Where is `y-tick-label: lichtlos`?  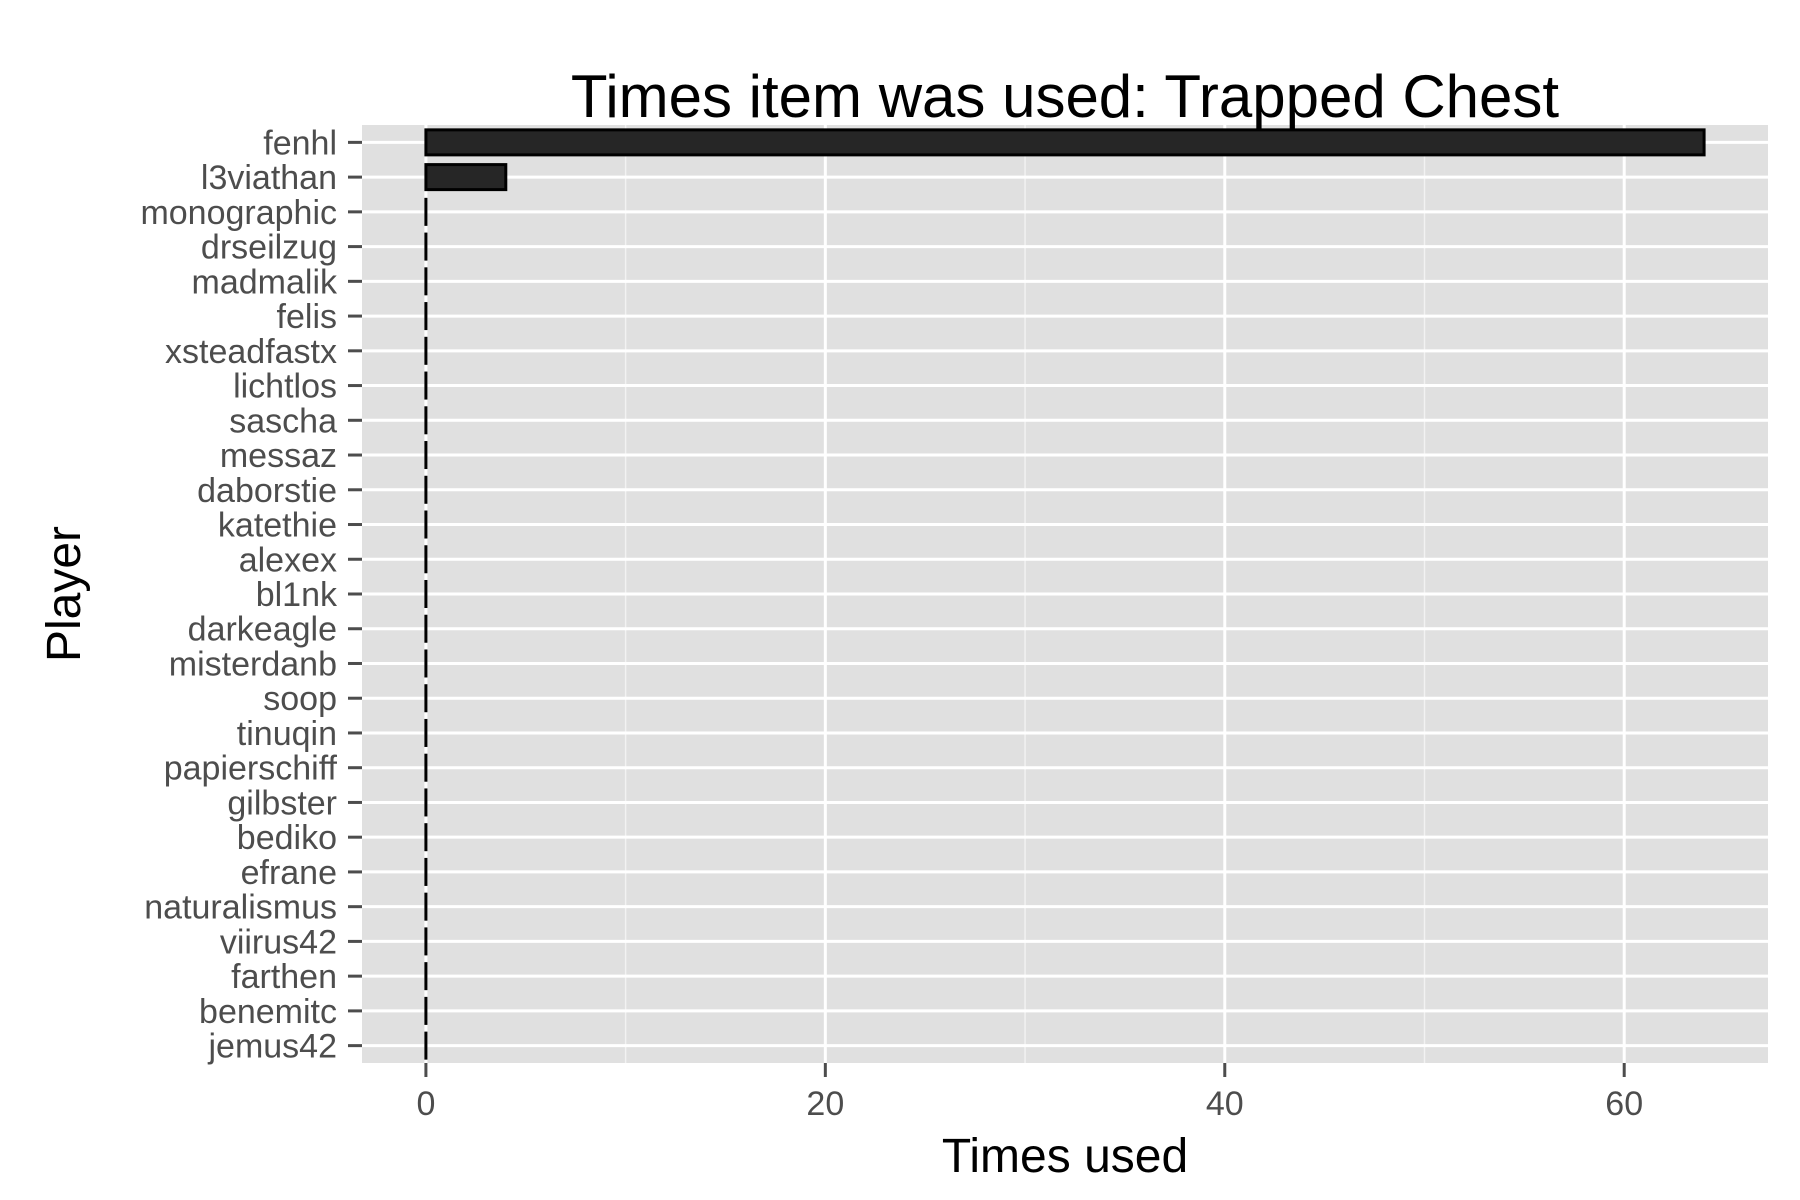
y-tick-label: lichtlos is located at coordinates (285, 387).